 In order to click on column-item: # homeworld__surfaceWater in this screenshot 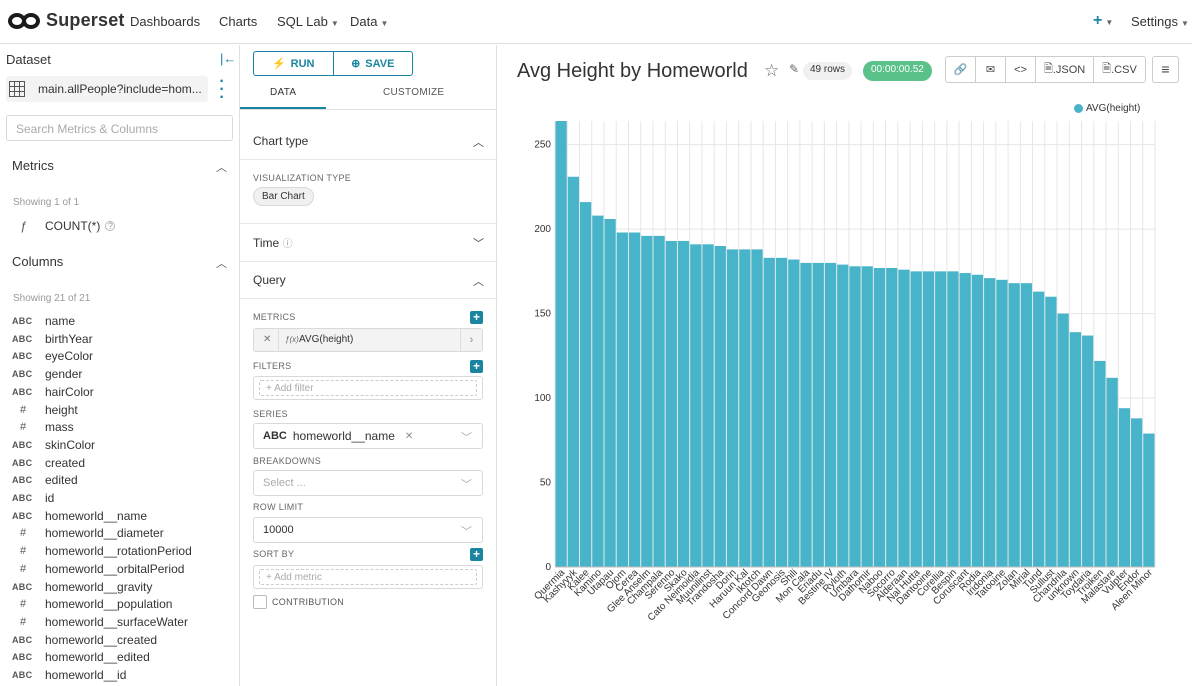, I will do `click(100, 622)`.